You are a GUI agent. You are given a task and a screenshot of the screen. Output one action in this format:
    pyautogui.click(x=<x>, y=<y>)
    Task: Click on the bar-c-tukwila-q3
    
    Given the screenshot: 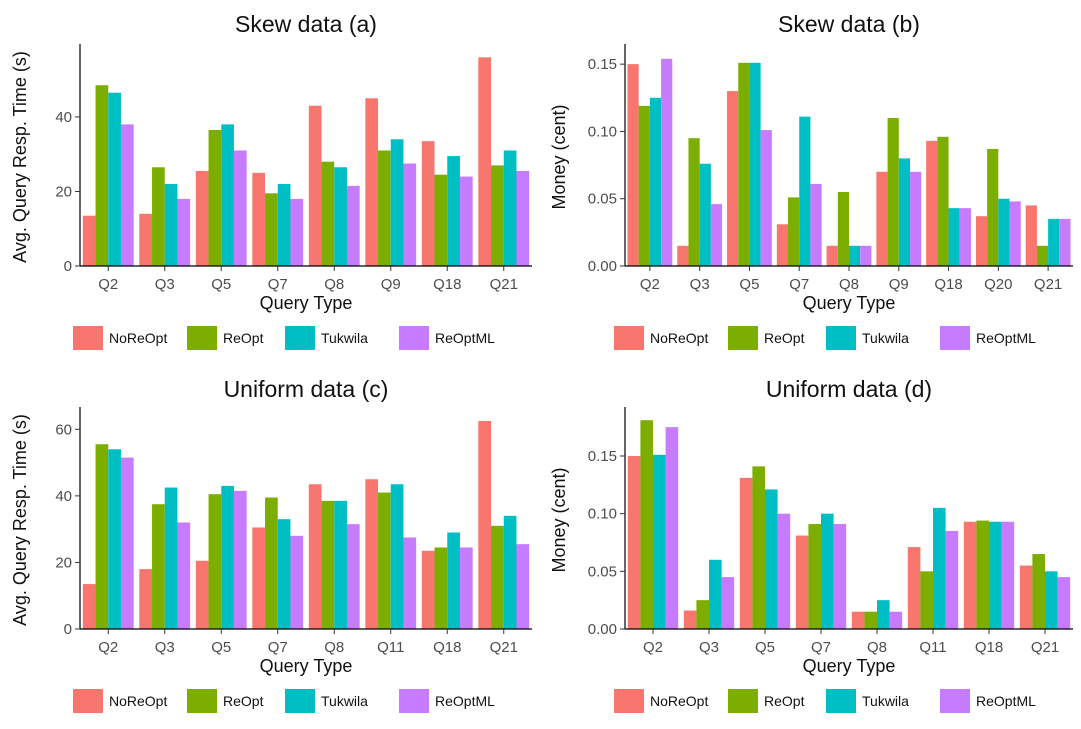 What is the action you would take?
    pyautogui.click(x=171, y=558)
    